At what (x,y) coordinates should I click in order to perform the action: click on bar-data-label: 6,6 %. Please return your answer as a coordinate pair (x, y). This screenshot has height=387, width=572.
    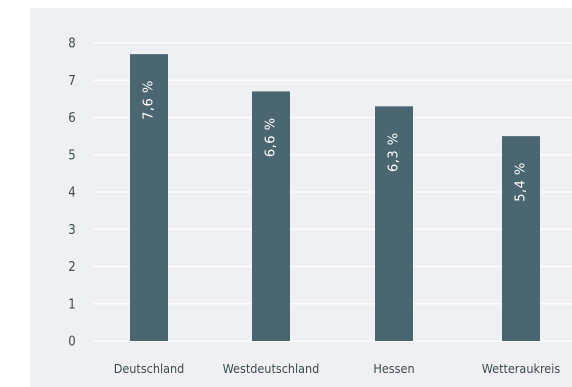
    Looking at the image, I should click on (271, 137).